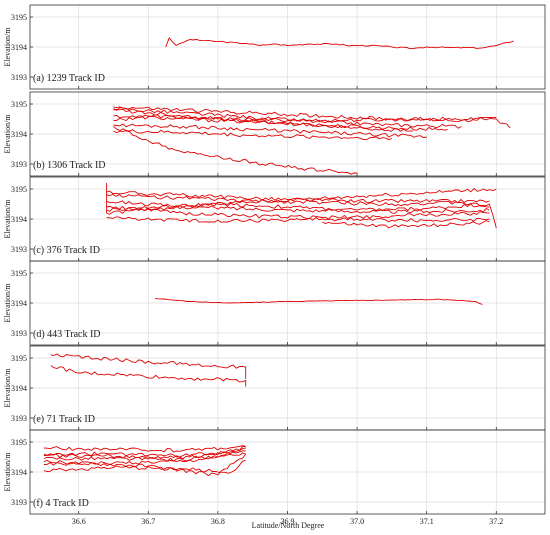 This screenshot has height=535, width=550. What do you see at coordinates (79, 521) in the screenshot?
I see `x-tick-label: 36.6` at bounding box center [79, 521].